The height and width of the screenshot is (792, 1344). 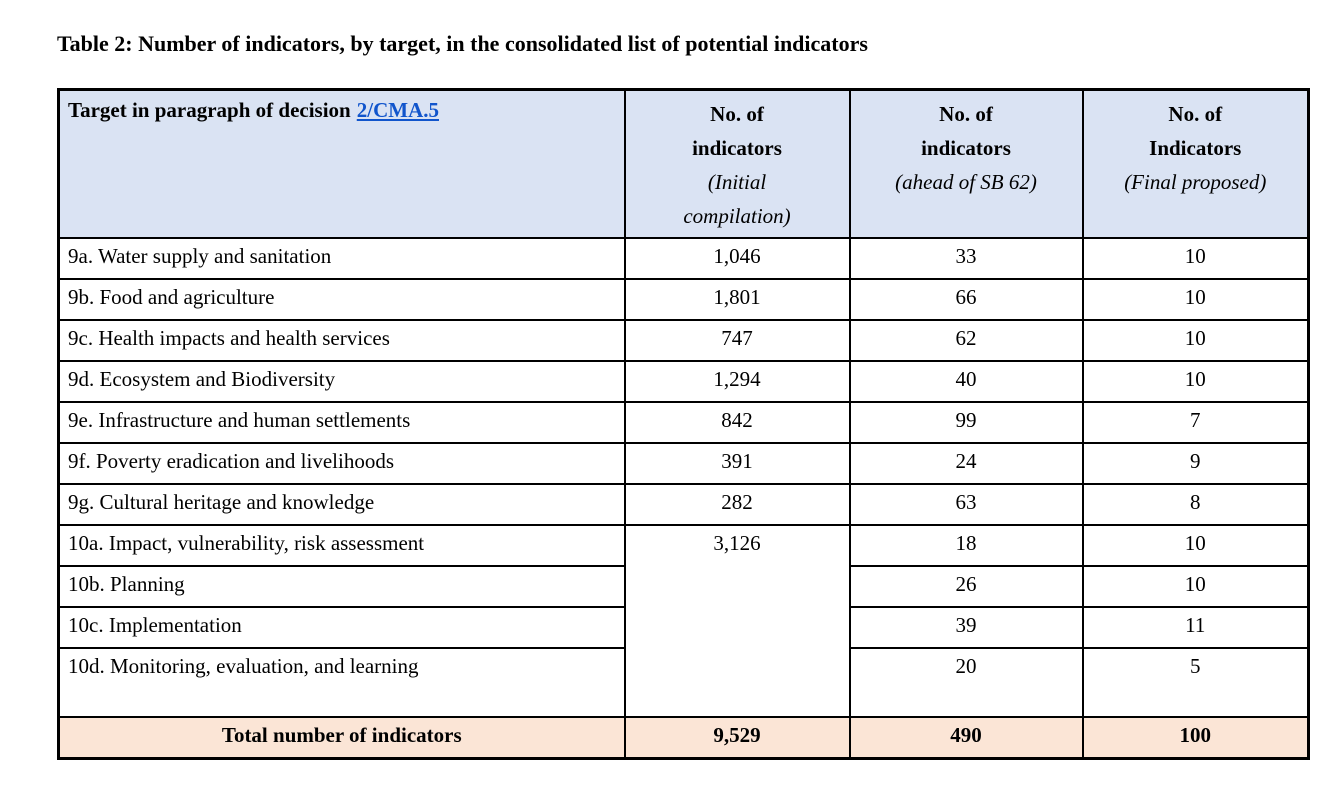 I want to click on header-target-cell: Target in paragraph of decision 2/CMA.5, so click(x=341, y=163).